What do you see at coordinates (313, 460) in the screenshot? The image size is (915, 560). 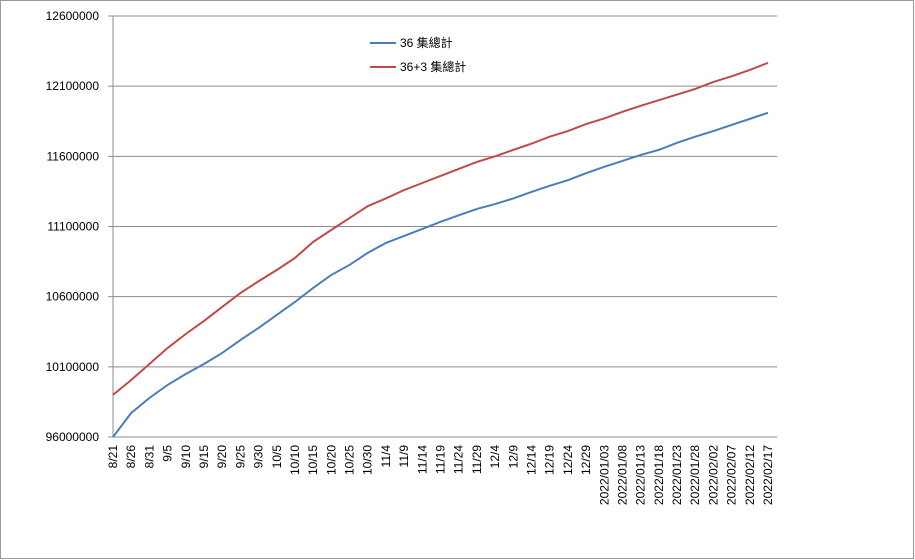 I see `x-tick-label: 10/15` at bounding box center [313, 460].